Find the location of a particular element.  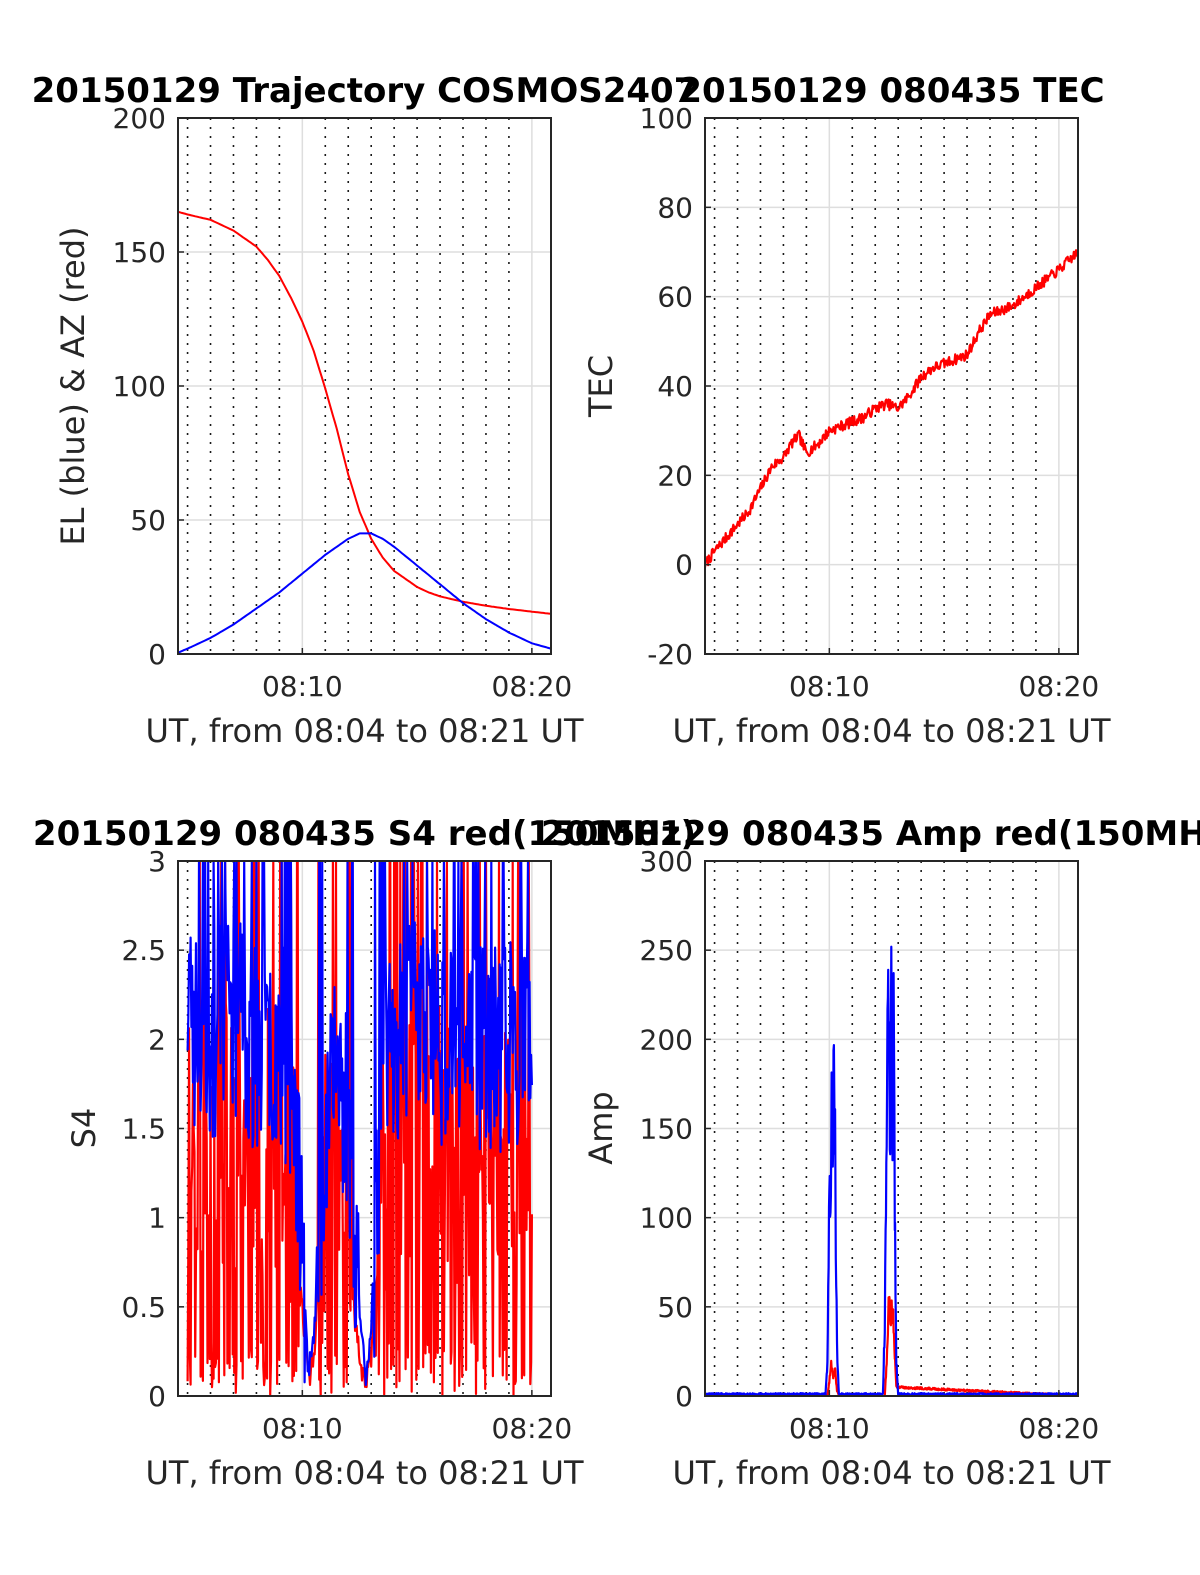

s4-y-tick-label: 1 is located at coordinates (157, 1218).